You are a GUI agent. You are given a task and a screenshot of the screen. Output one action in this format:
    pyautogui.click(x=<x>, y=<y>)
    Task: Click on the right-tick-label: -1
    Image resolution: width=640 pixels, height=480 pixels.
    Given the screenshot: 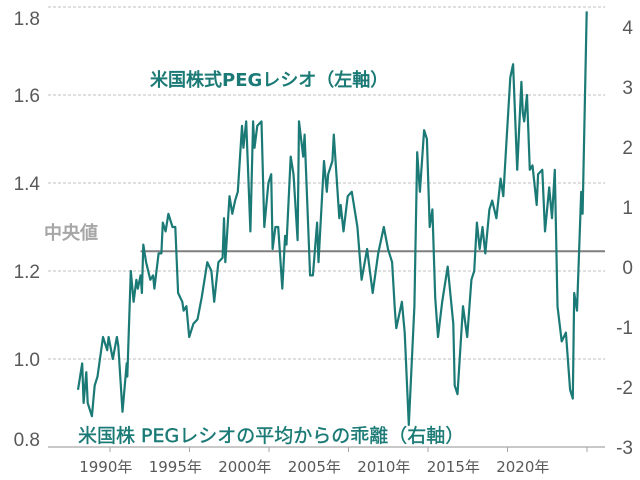 What is the action you would take?
    pyautogui.click(x=624, y=328)
    